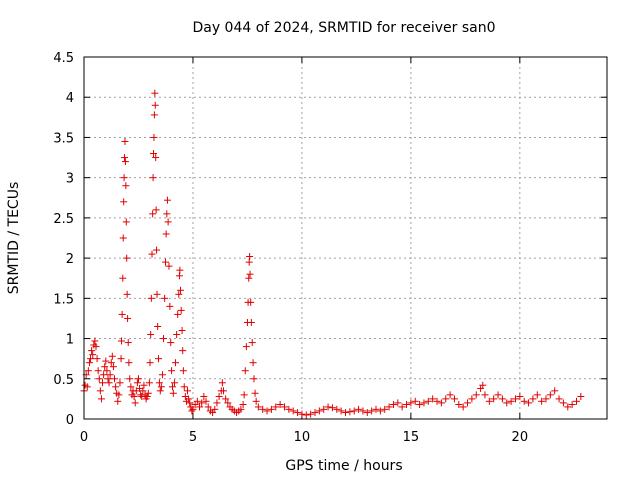 The image size is (640, 480). Describe the element at coordinates (302, 437) in the screenshot. I see `x-tick-label: 10` at that location.